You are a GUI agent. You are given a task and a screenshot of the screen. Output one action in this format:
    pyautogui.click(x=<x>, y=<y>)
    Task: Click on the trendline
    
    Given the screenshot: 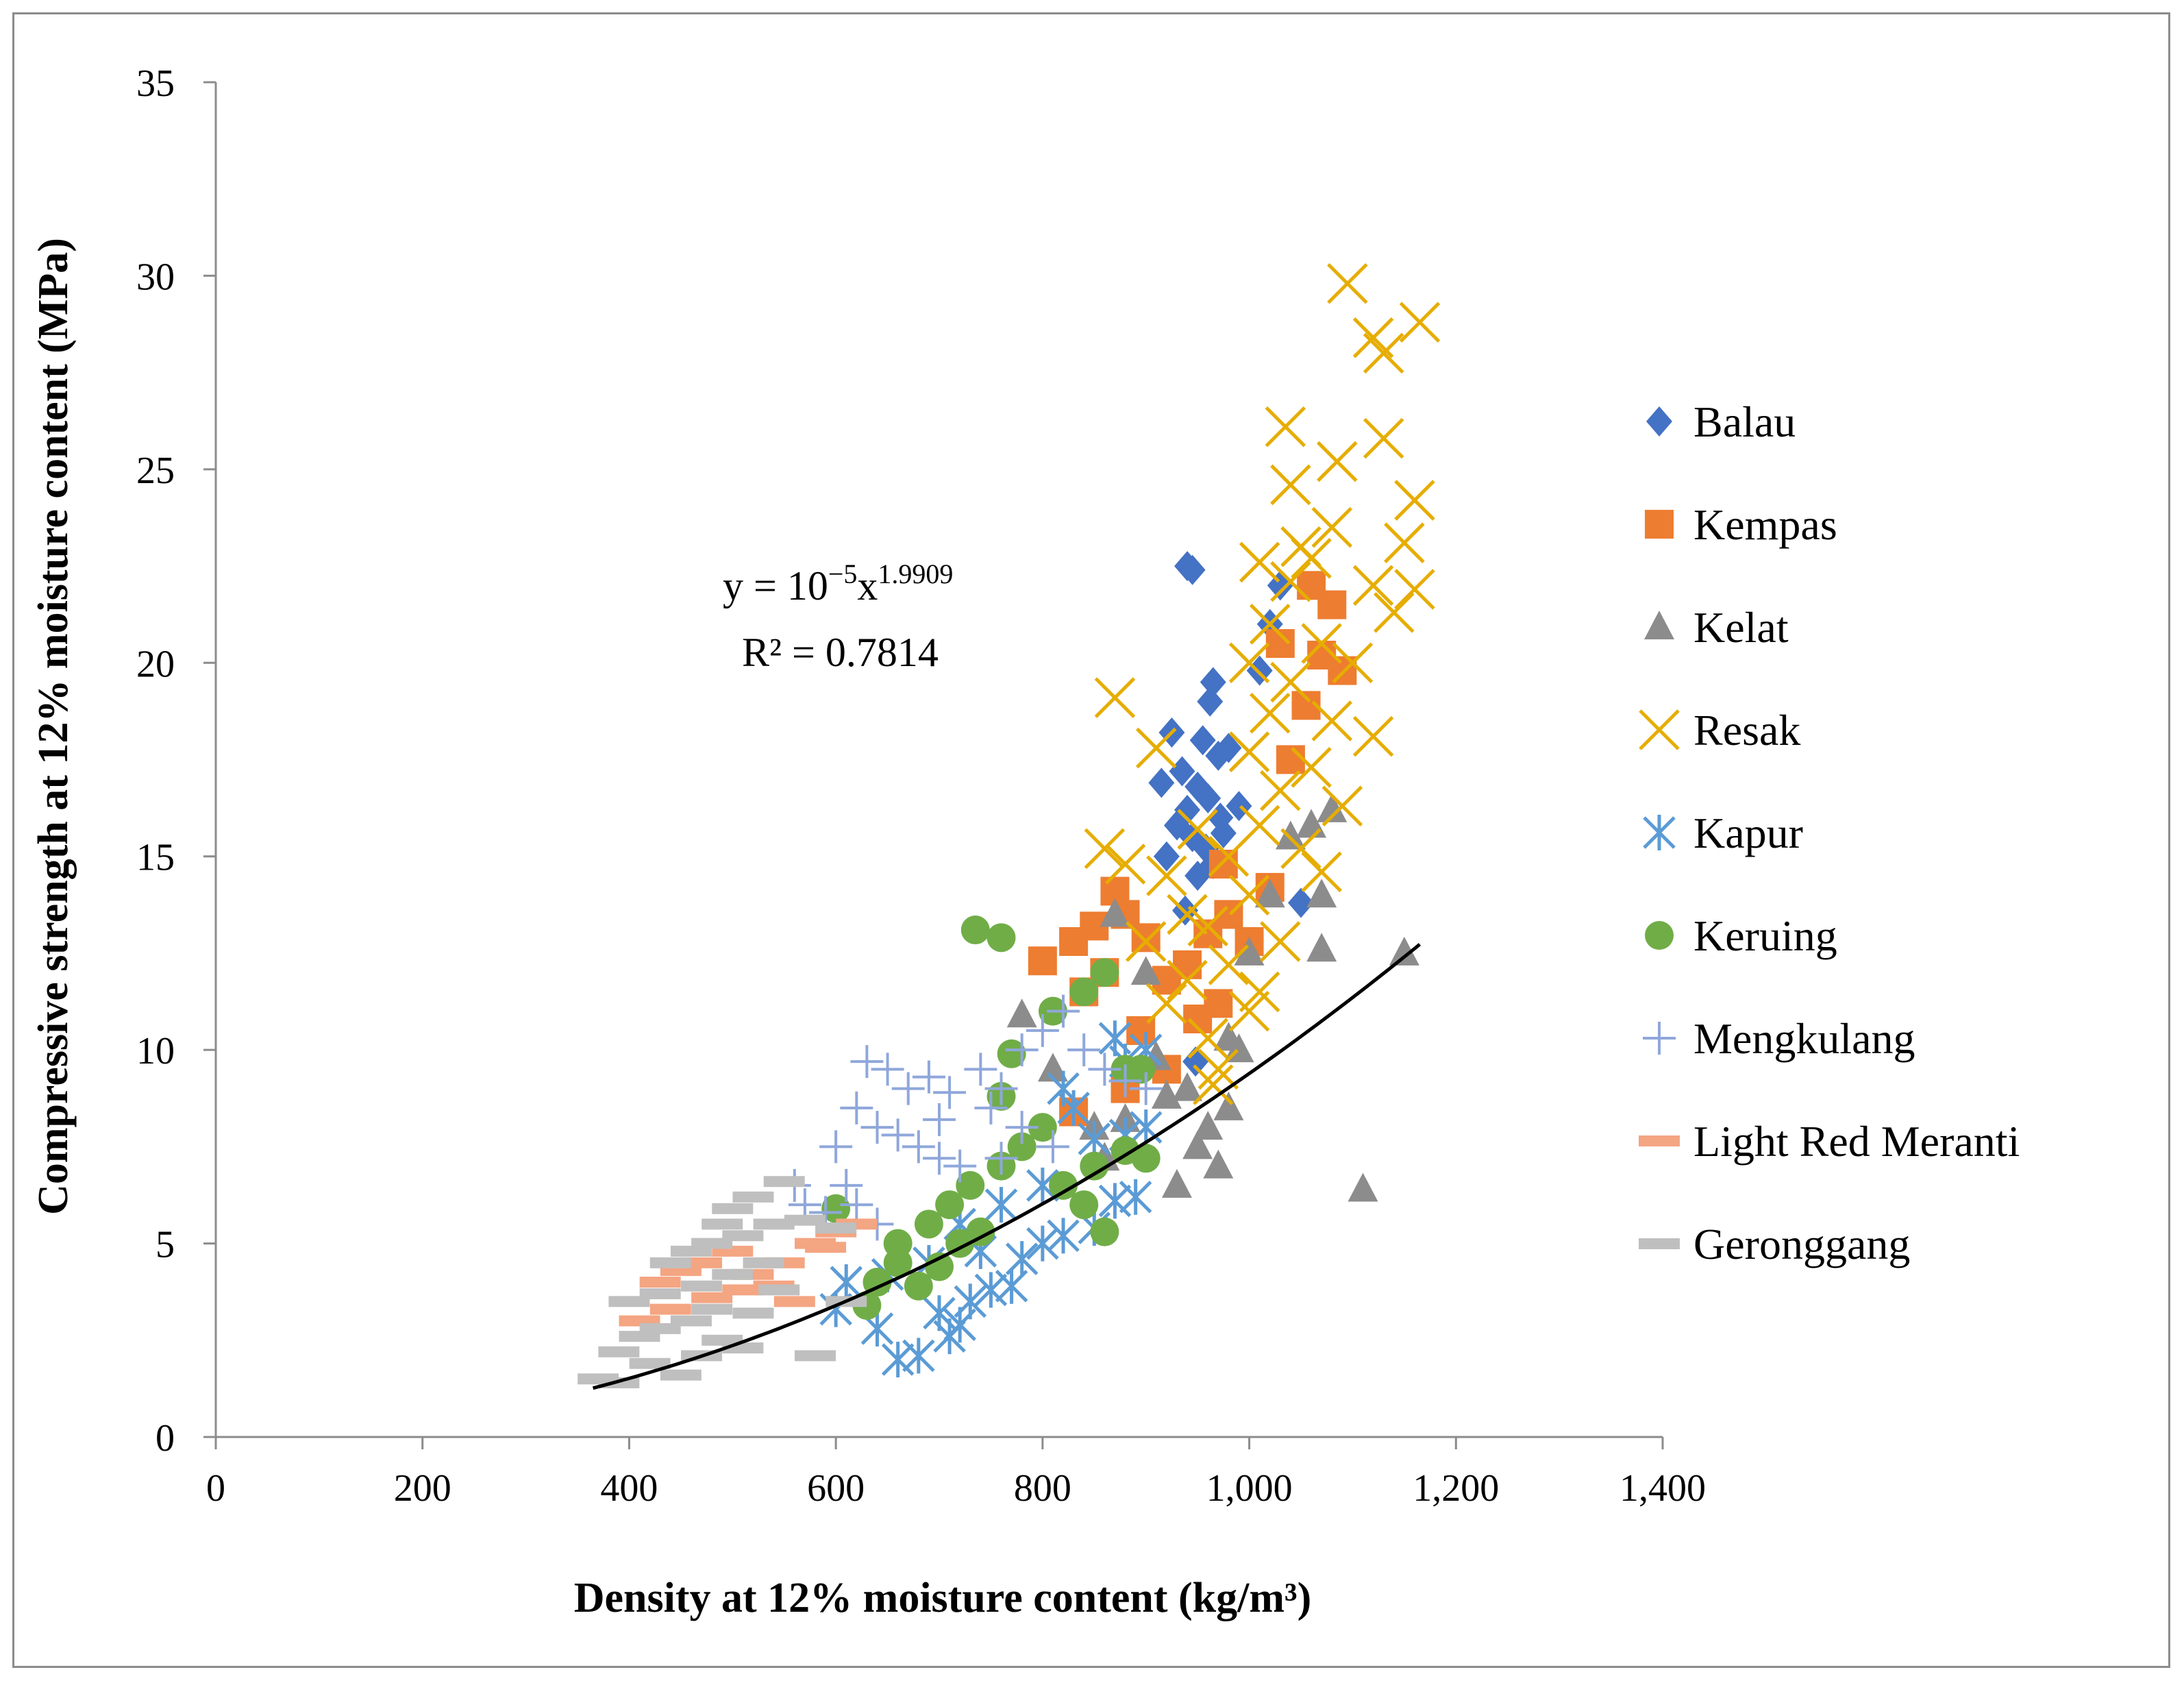 What is the action you would take?
    pyautogui.click(x=1007, y=1167)
    